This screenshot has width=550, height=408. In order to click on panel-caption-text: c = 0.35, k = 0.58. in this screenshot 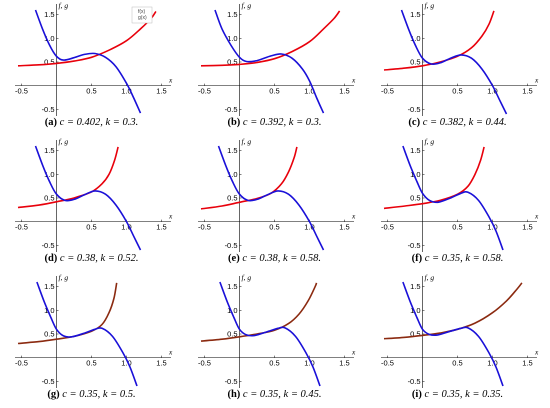, I will do `click(463, 258)`.